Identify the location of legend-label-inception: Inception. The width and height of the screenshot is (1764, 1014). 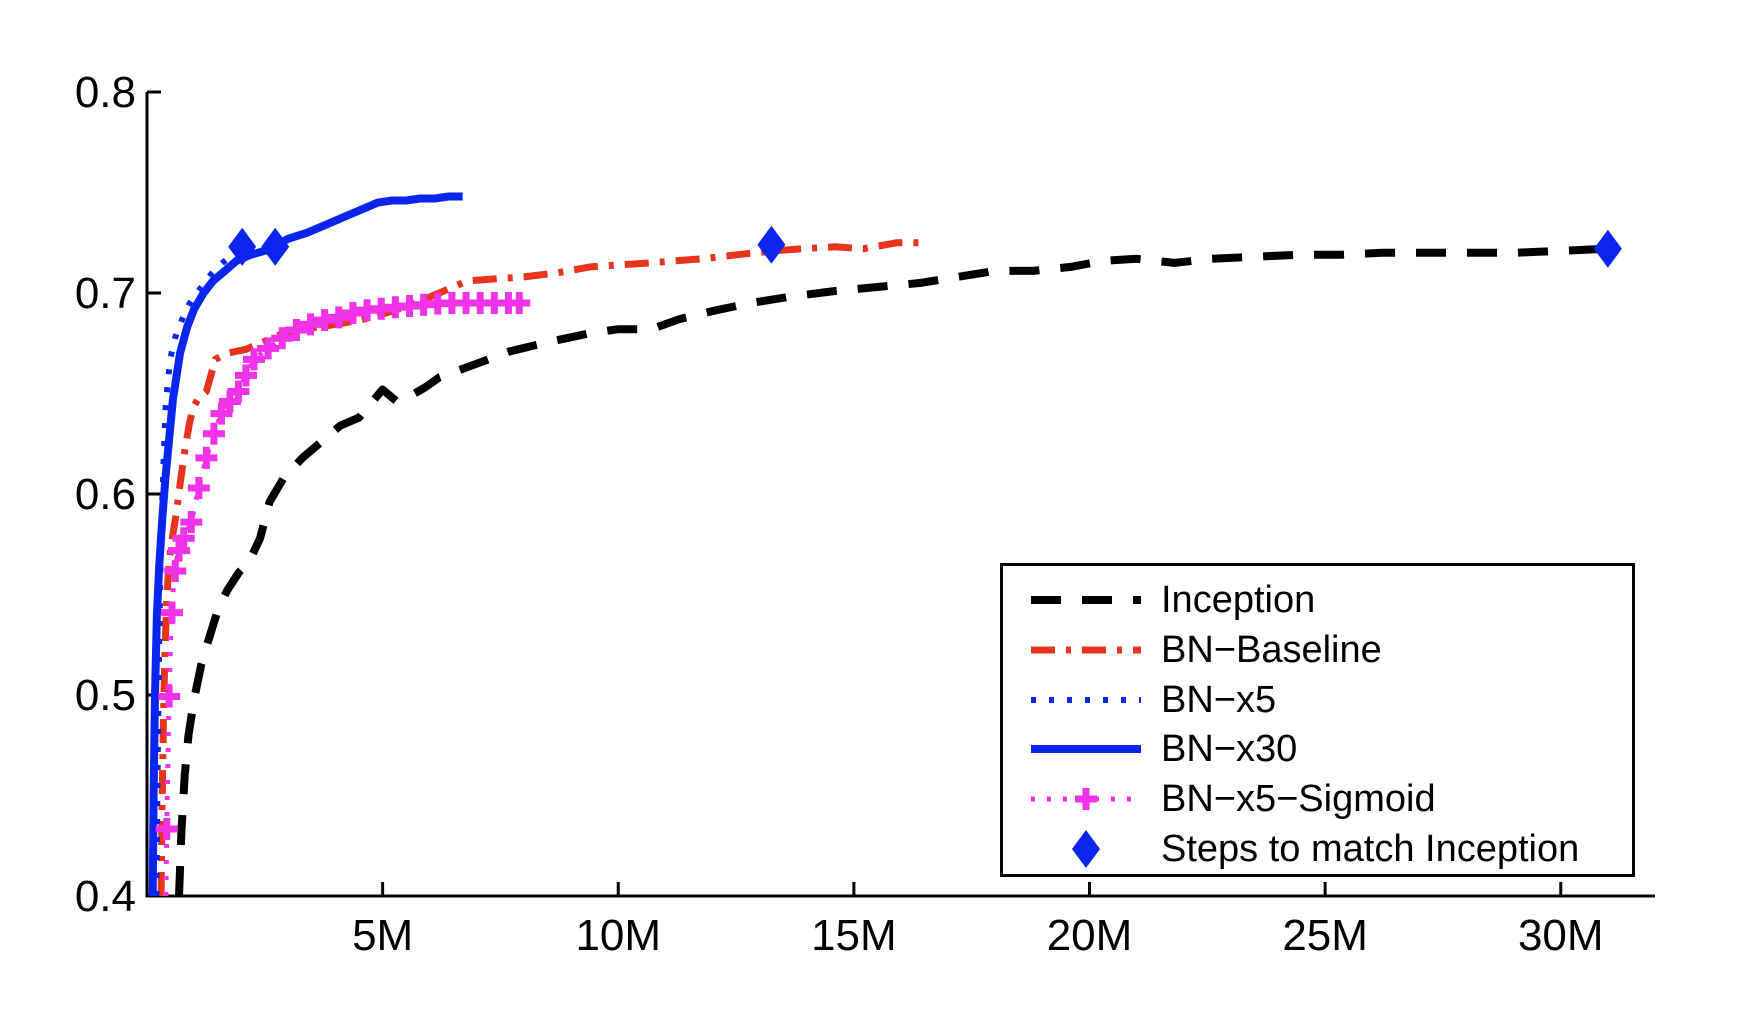
(1238, 599).